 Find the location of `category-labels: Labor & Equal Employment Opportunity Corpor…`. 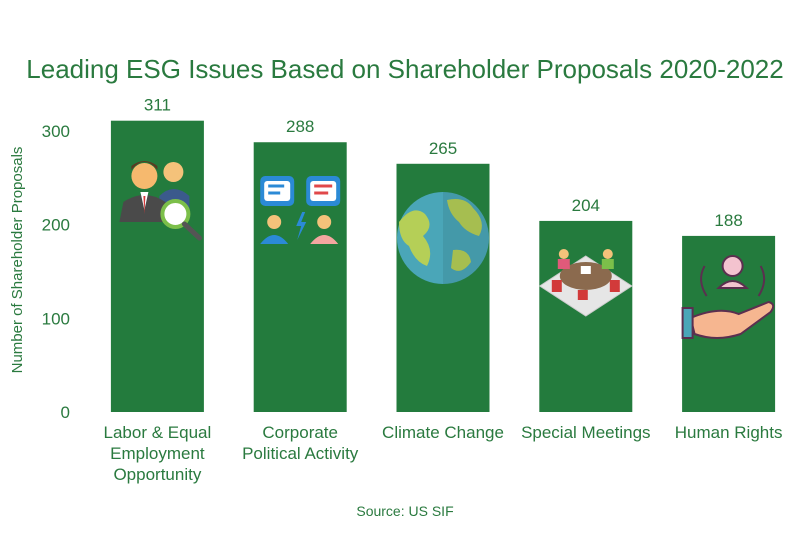

category-labels: Labor & Equal Employment Opportunity Corpor… is located at coordinates (443, 453).